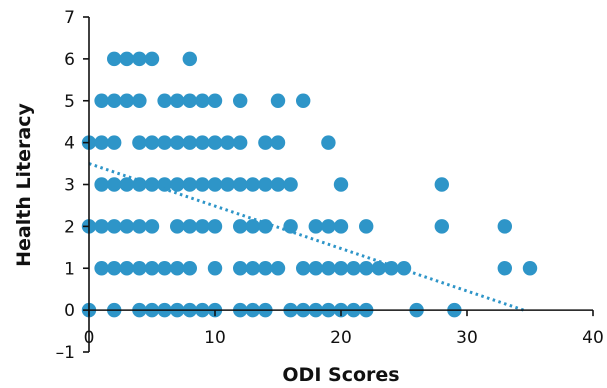  Describe the element at coordinates (69, 311) in the screenshot. I see `y-tick-label: 0` at that location.